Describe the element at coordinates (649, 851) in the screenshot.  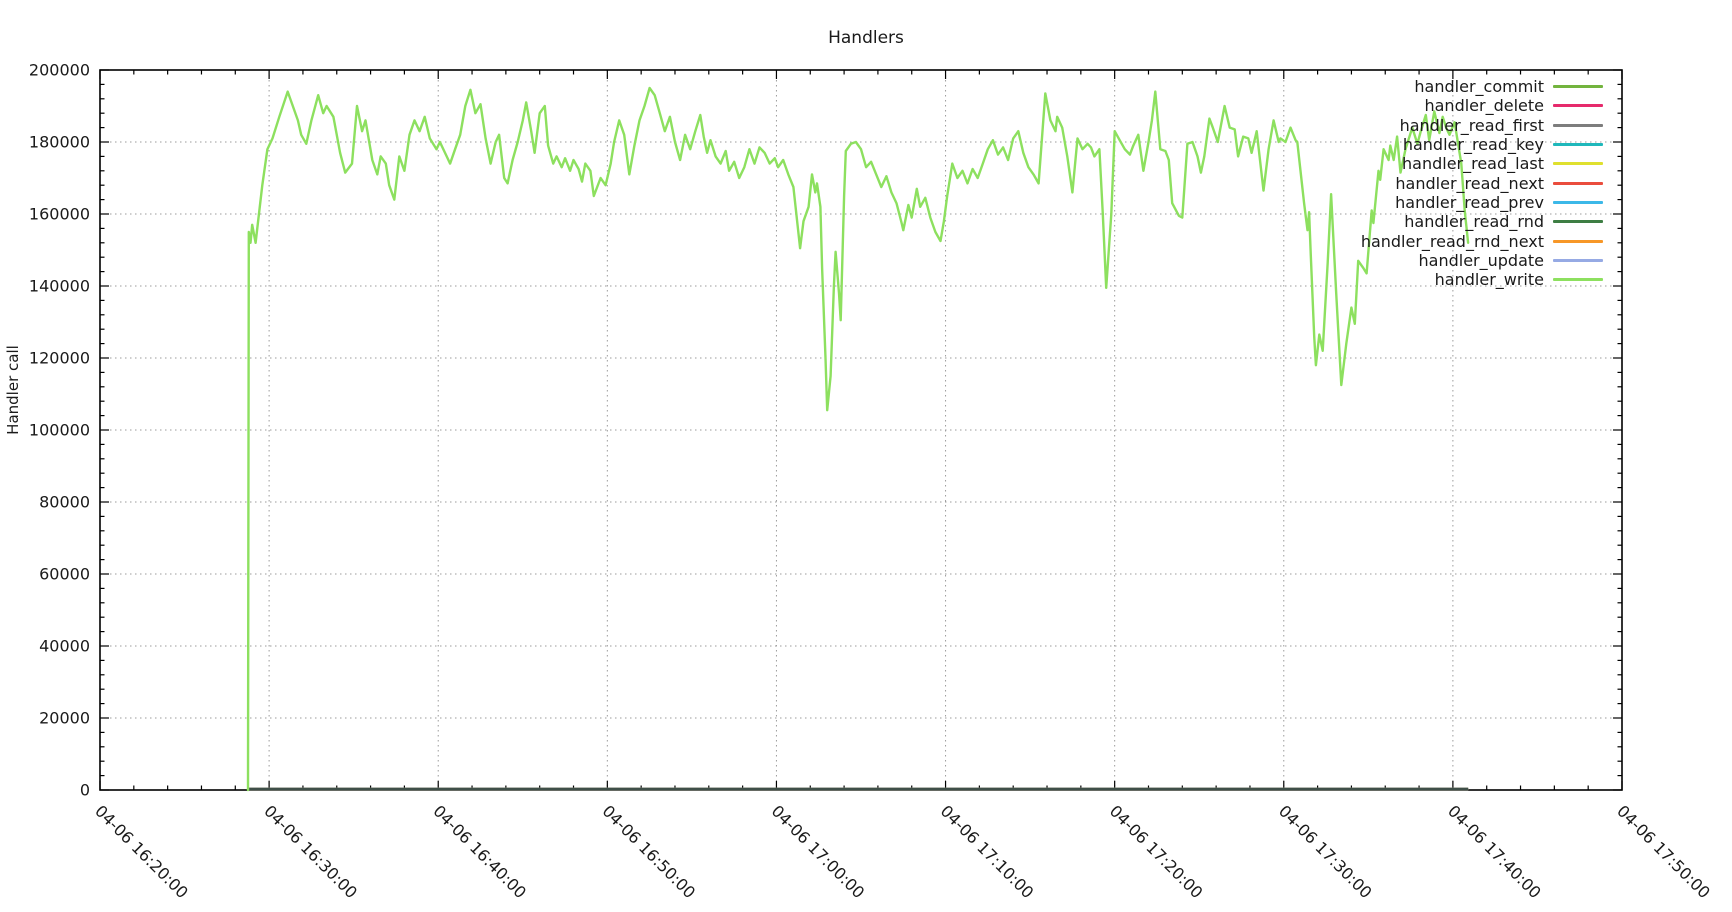
I see `x-tick-label: 04-06 16:50:00` at that location.